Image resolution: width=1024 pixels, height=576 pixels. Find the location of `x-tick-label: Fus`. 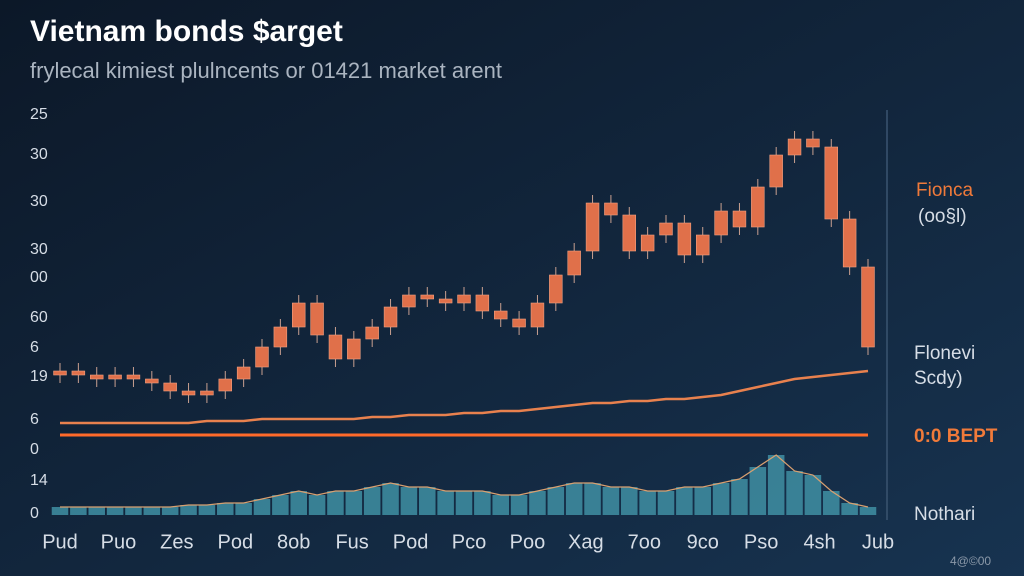

x-tick-label: Fus is located at coordinates (351, 542).